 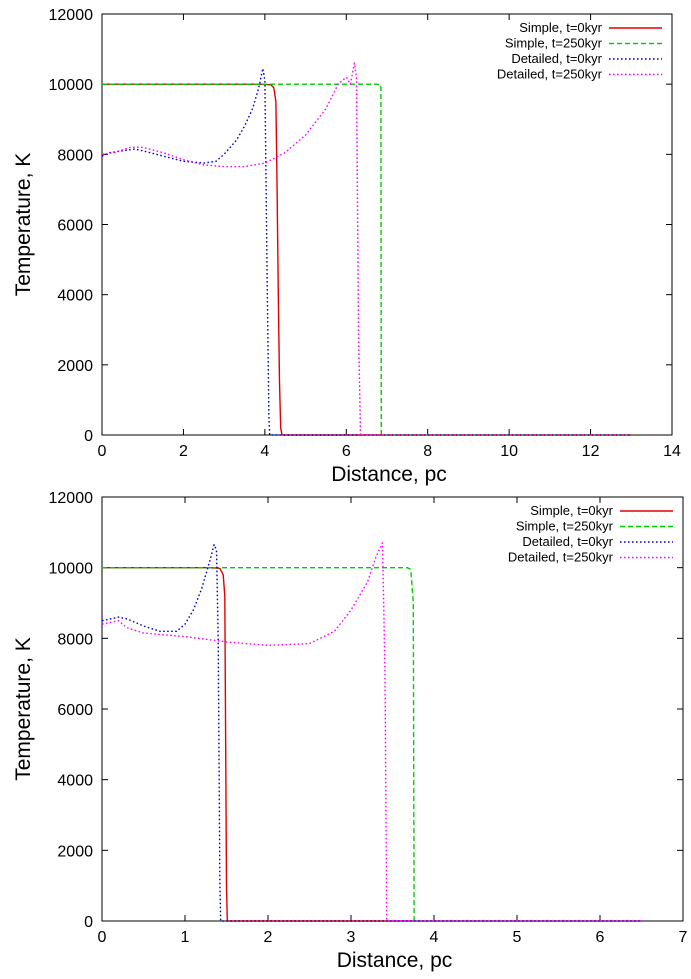 I want to click on x-tick-label: 7, so click(x=683, y=937).